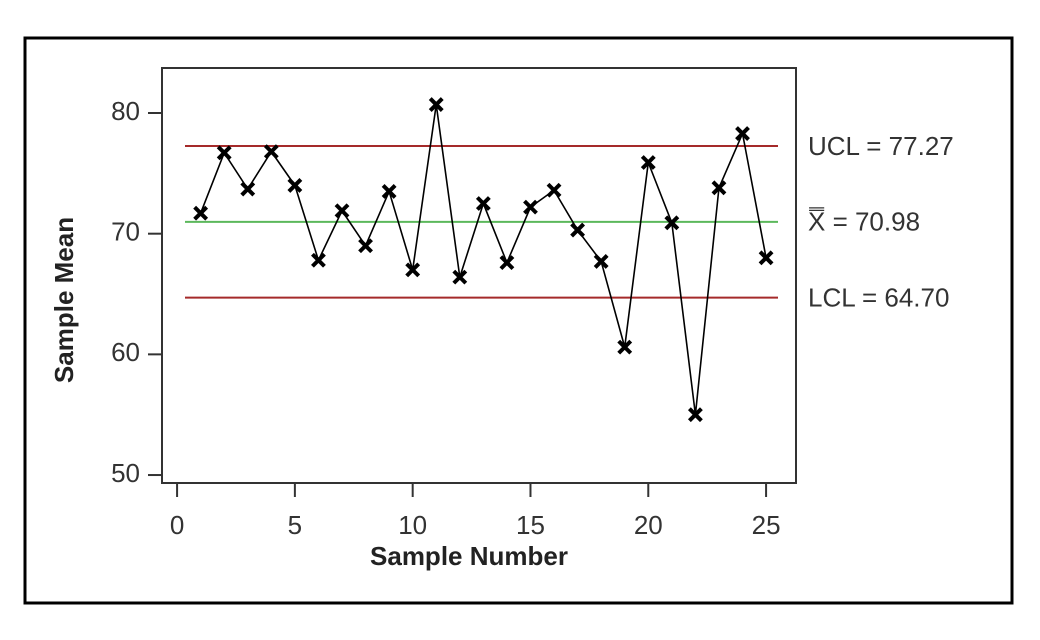 This screenshot has width=1040, height=640. I want to click on control-line-label: X̿ = 70.98, so click(864, 222).